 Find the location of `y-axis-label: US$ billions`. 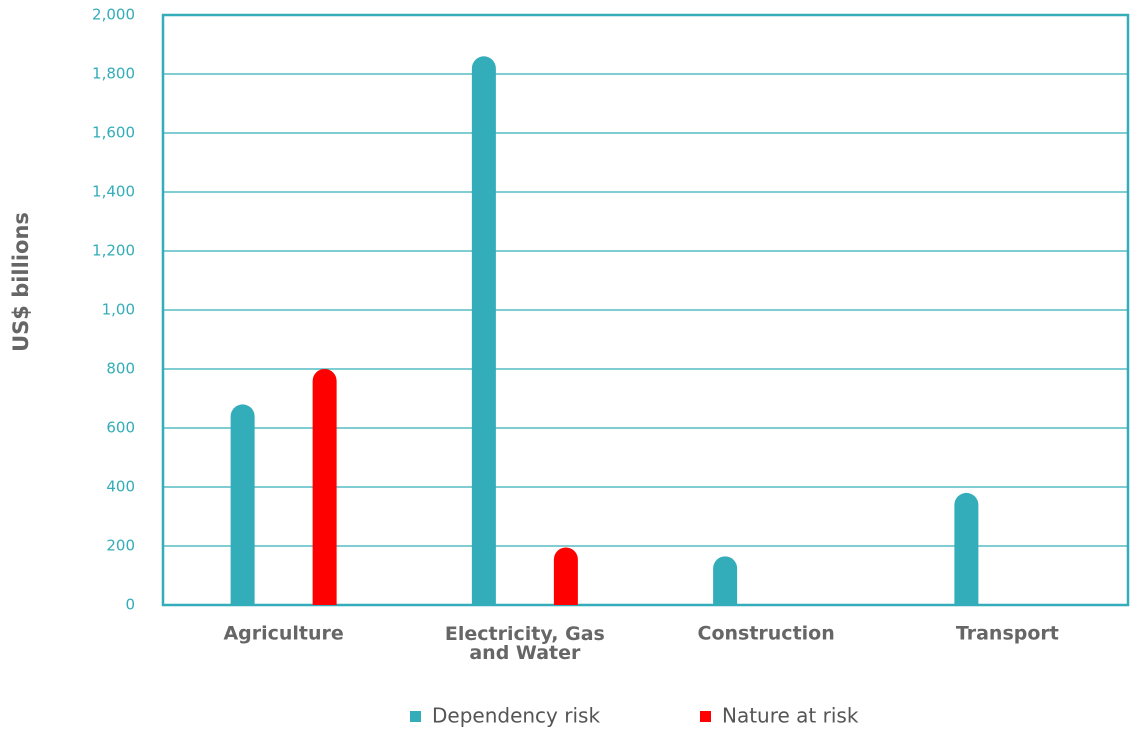

y-axis-label: US$ billions is located at coordinates (21, 282).